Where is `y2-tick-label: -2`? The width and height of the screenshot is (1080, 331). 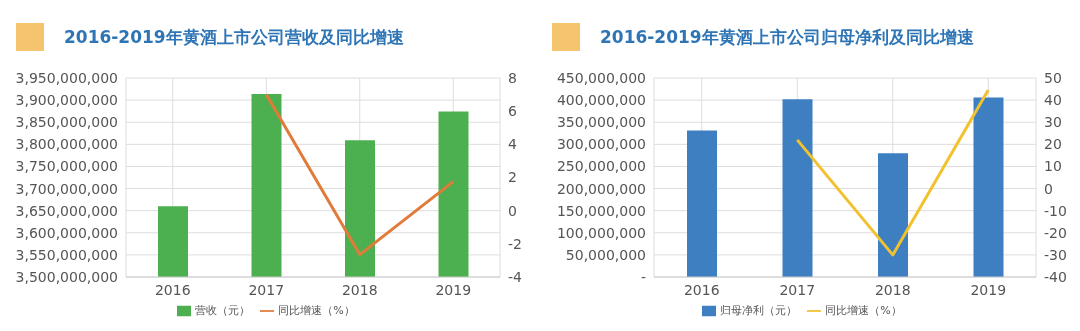 y2-tick-label: -2 is located at coordinates (515, 243).